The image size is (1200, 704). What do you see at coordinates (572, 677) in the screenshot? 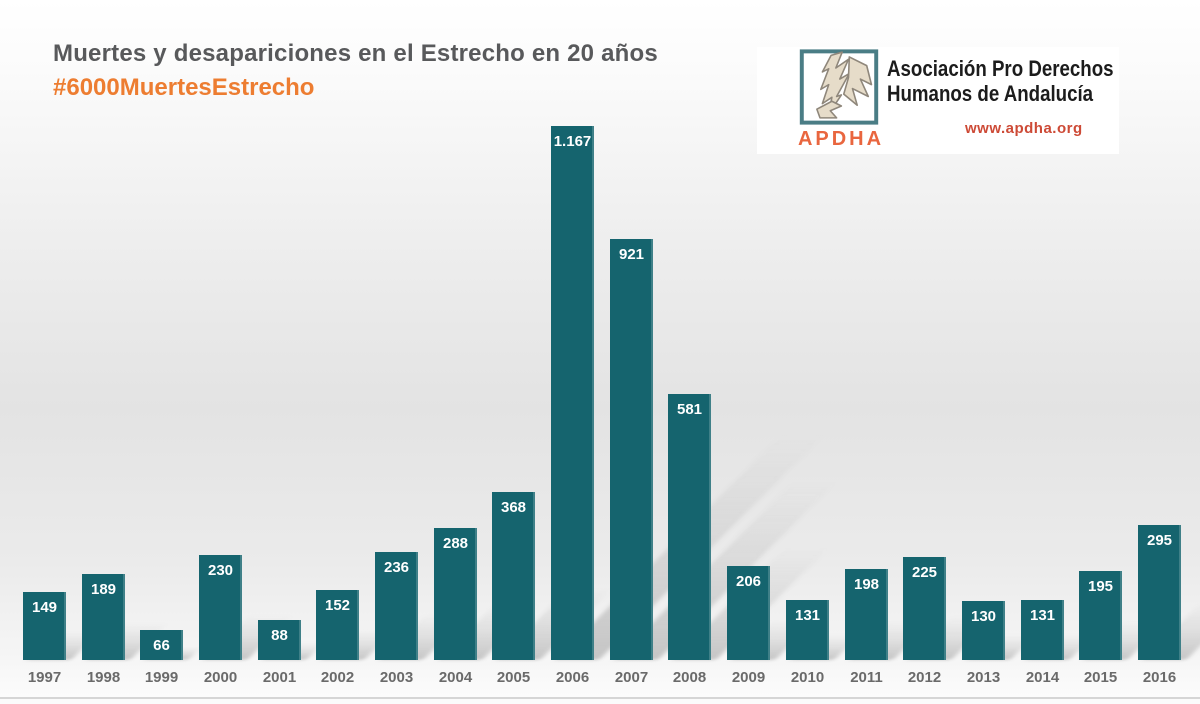
I see `x-axis-label: 2006` at bounding box center [572, 677].